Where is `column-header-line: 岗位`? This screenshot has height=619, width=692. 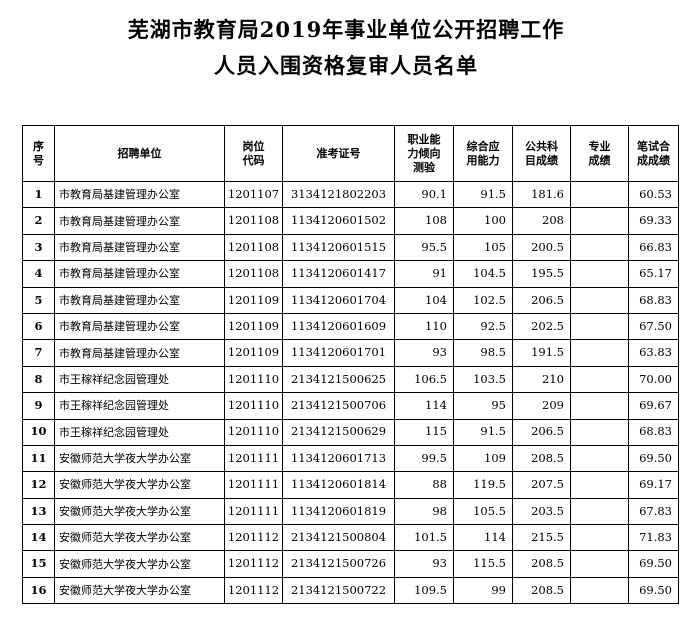 column-header-line: 岗位 is located at coordinates (253, 146).